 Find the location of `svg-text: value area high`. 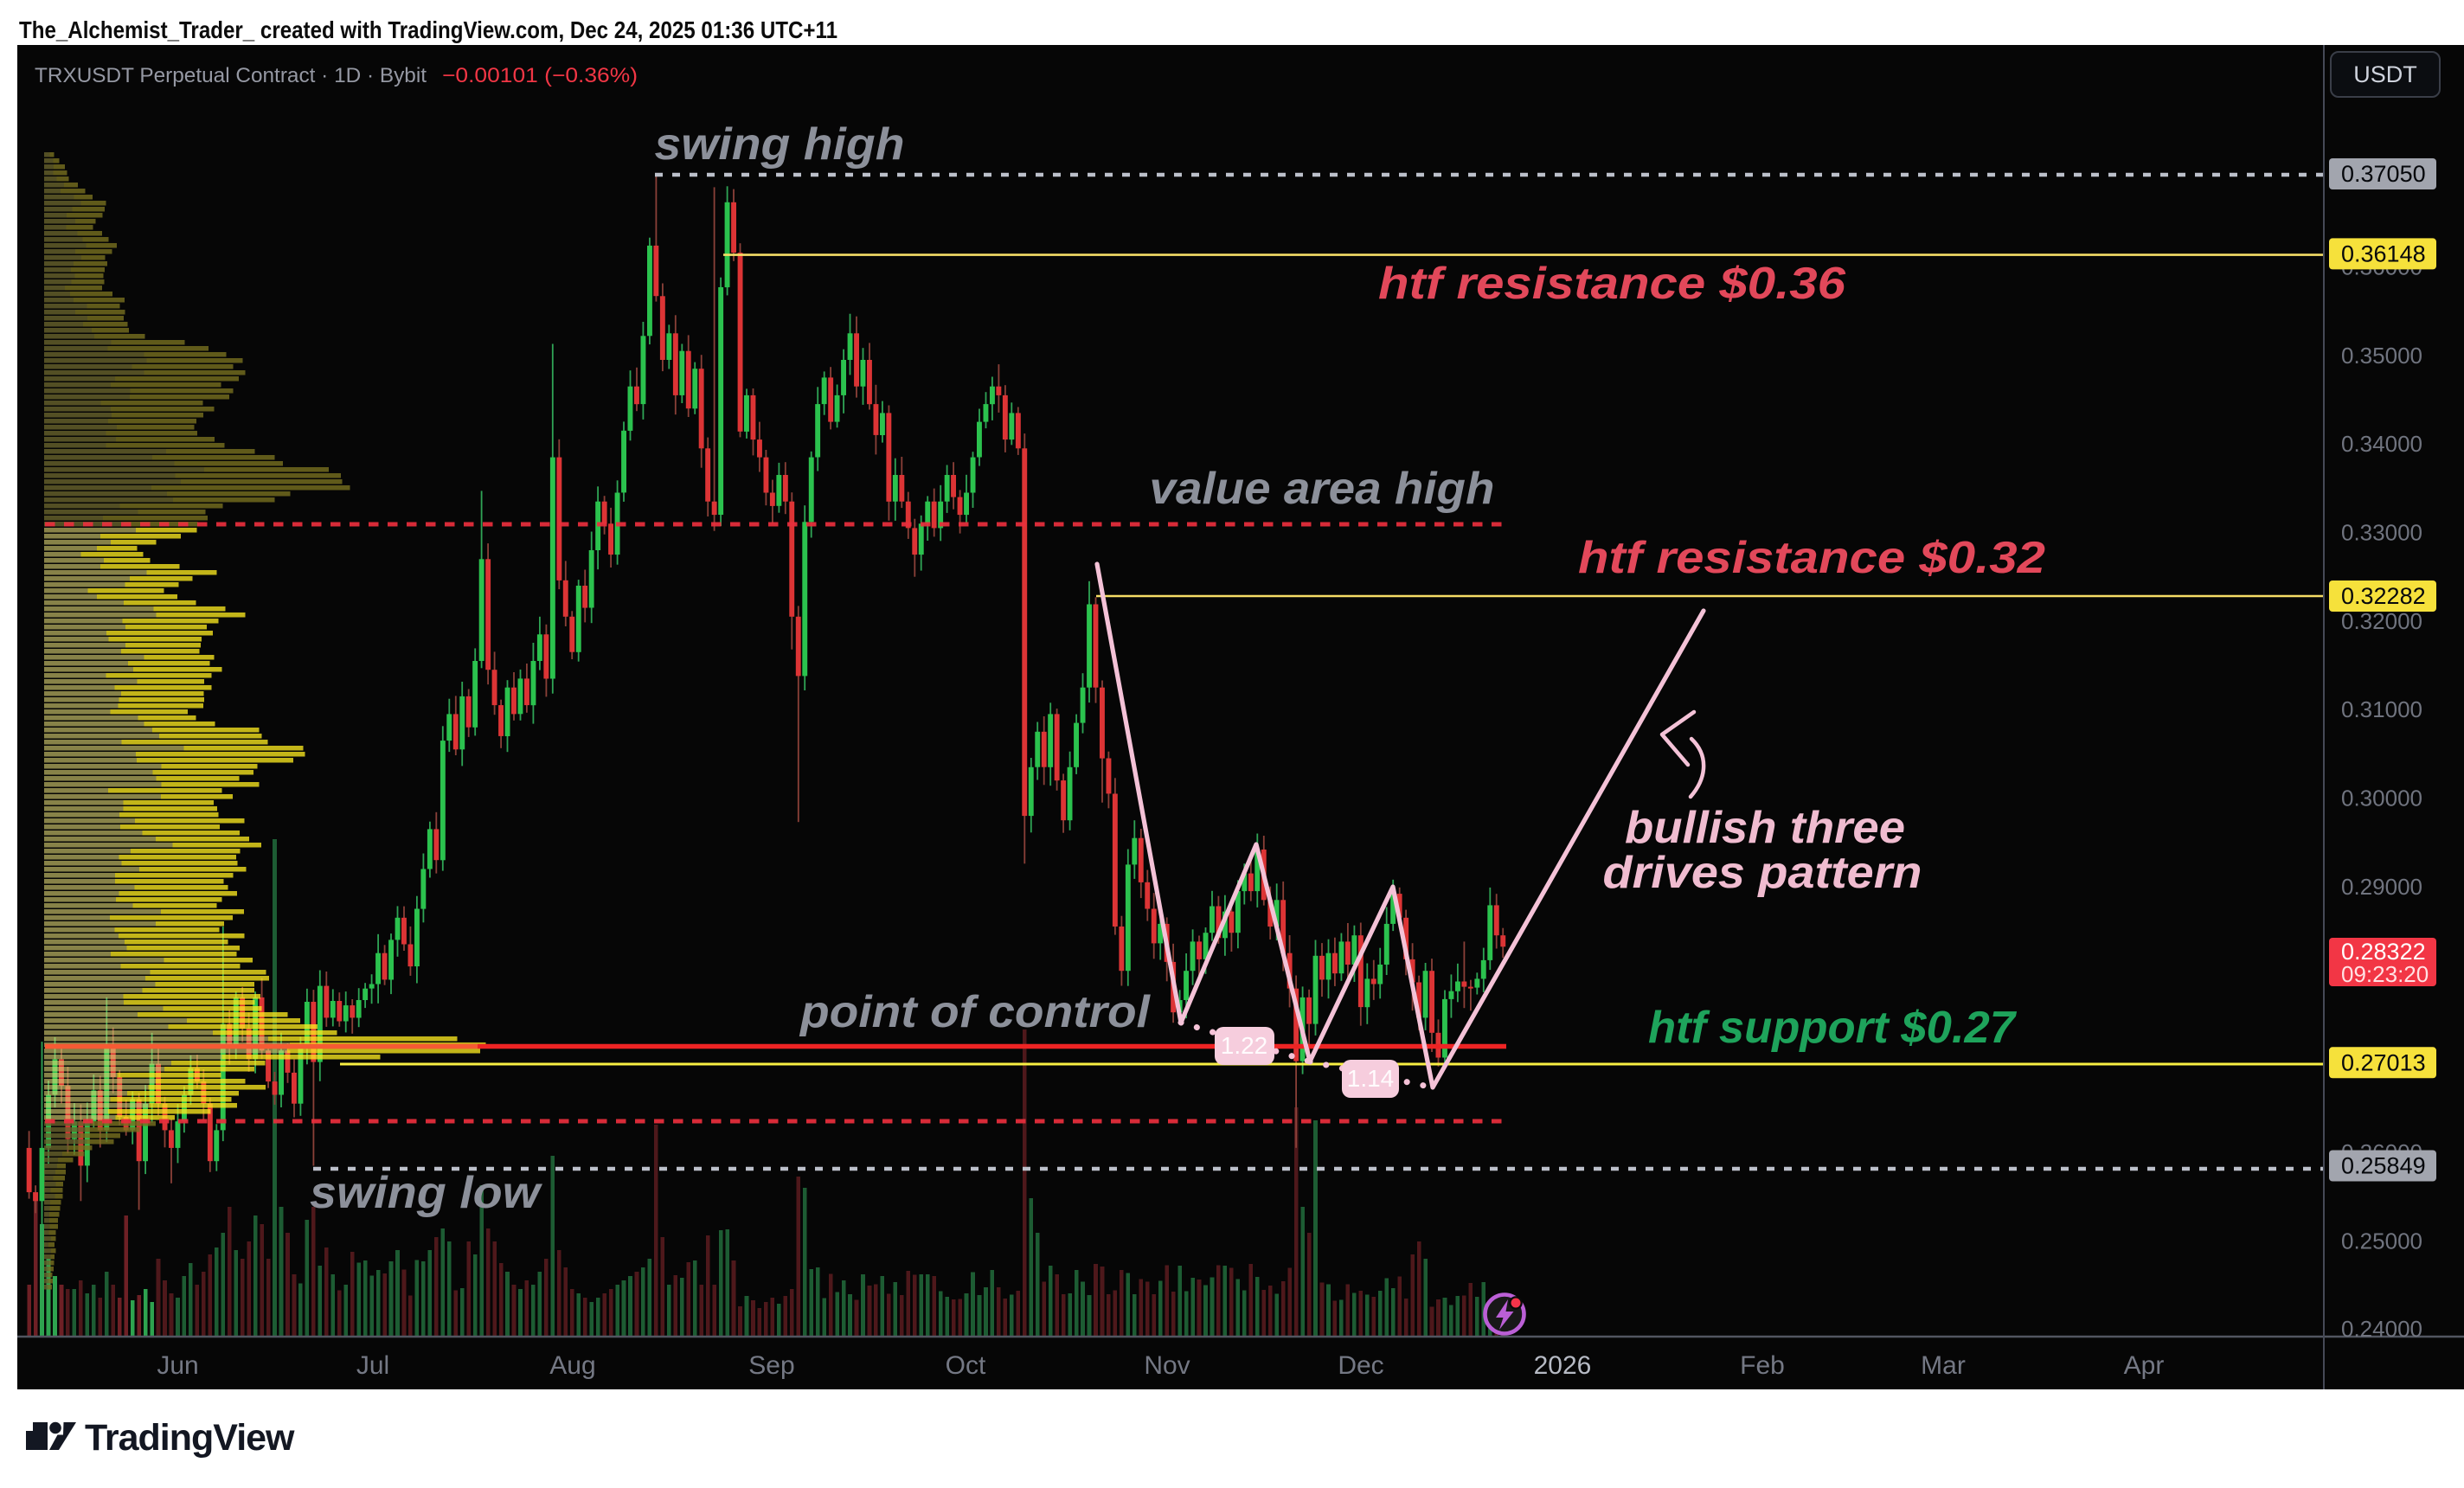

svg-text: value area high is located at coordinates (1322, 489).